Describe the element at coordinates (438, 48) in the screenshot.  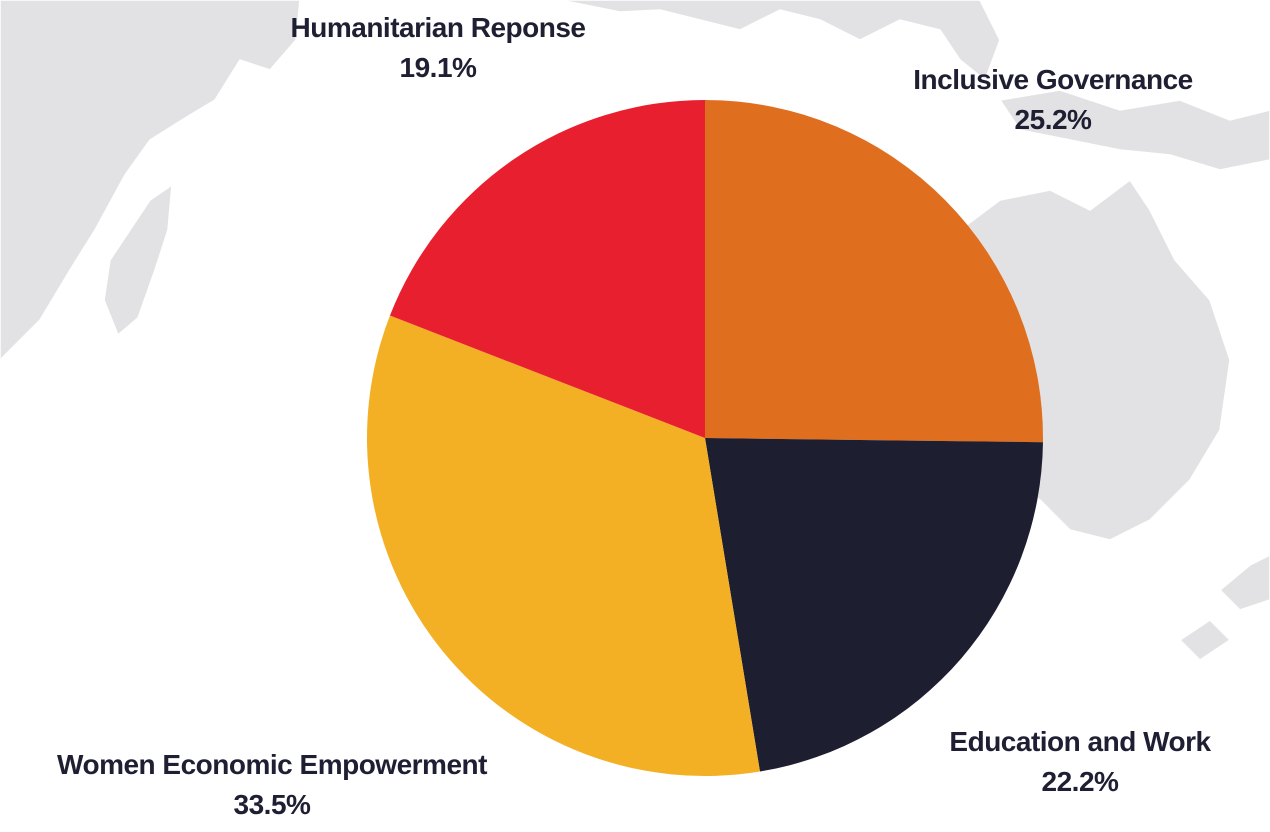
I see `slice-label-humanitarian-reponse: Humanitarian Reponse 19.1%` at that location.